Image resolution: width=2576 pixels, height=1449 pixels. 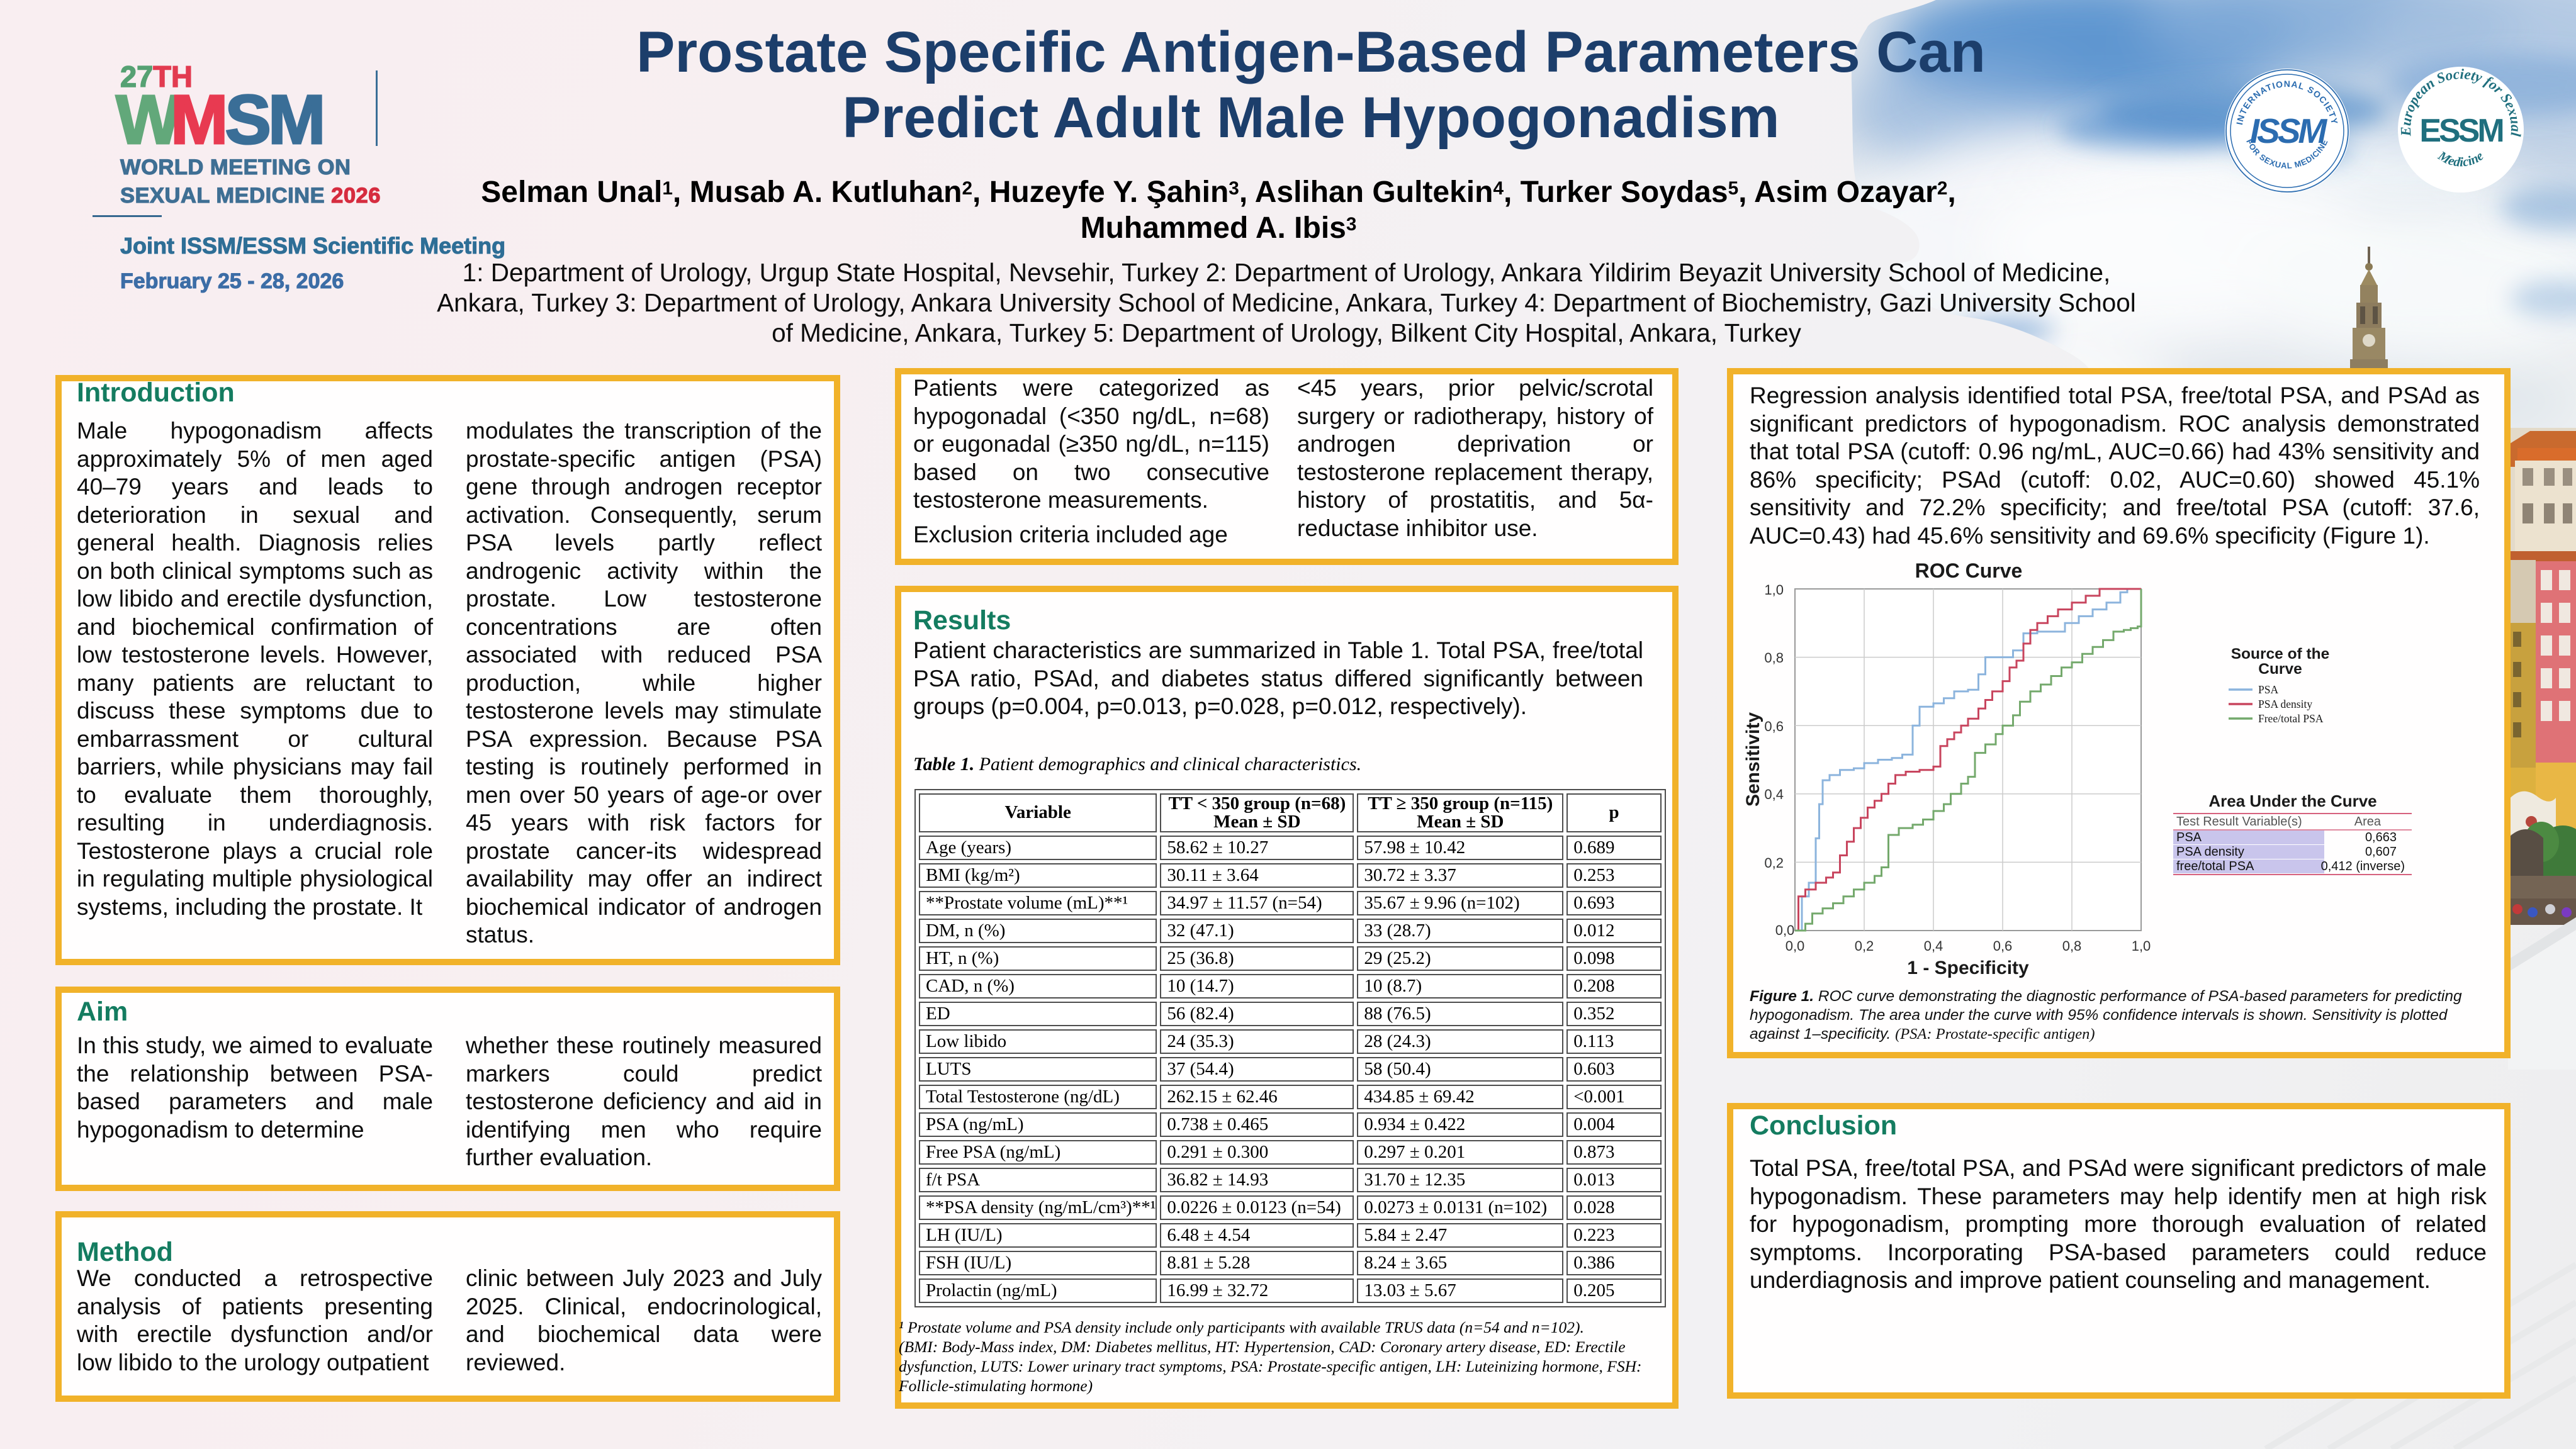 I want to click on svg-text: ESSM, so click(x=2460, y=131).